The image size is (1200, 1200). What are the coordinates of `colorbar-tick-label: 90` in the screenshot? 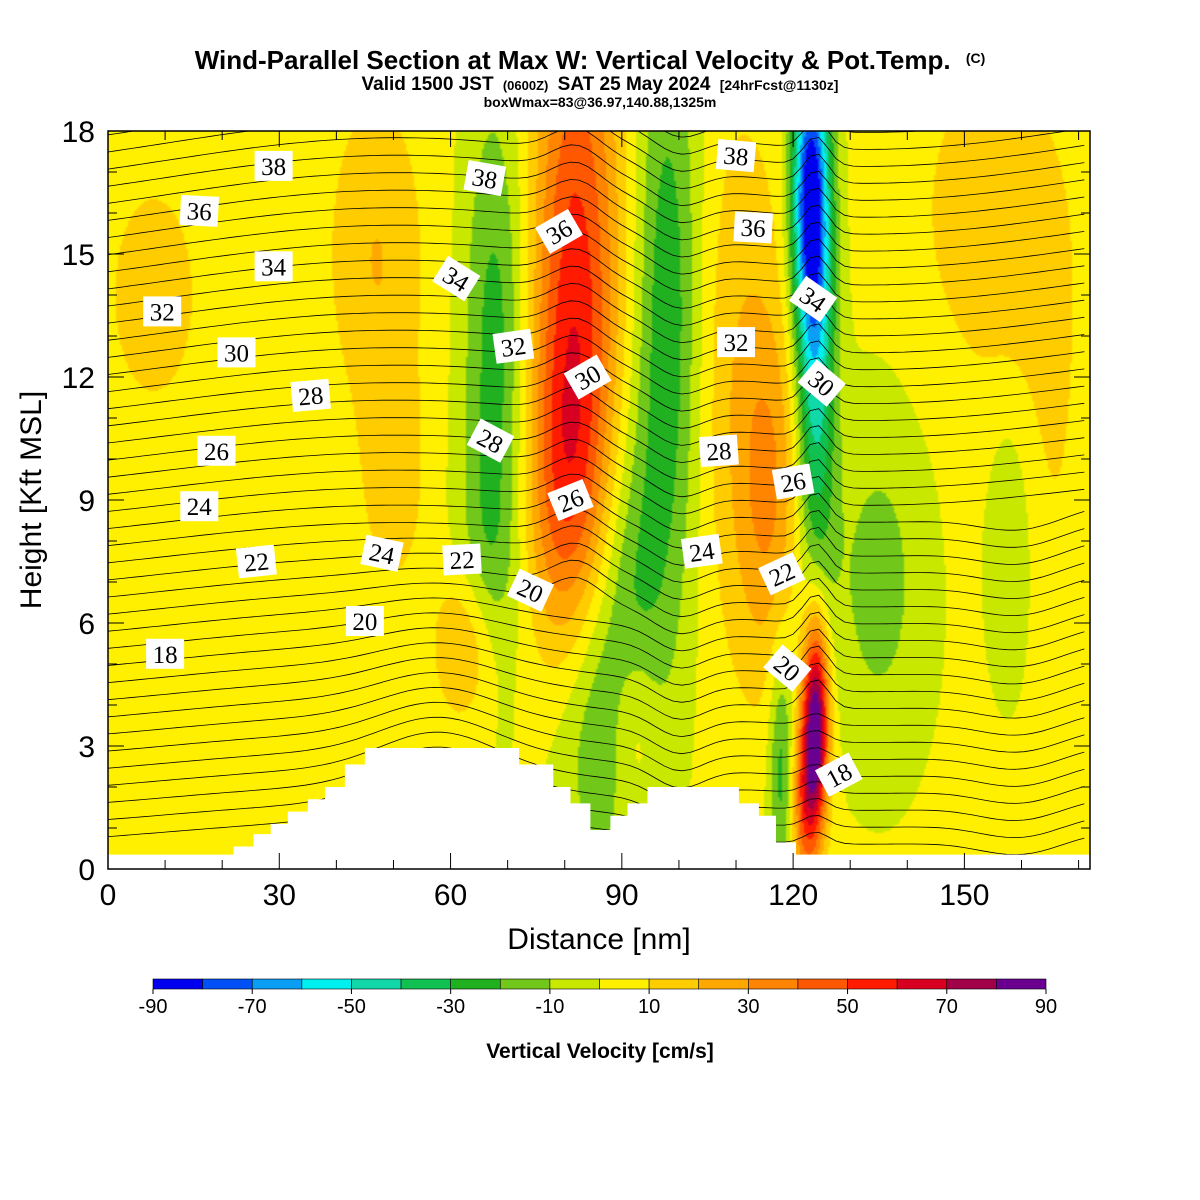 It's located at (1046, 1007).